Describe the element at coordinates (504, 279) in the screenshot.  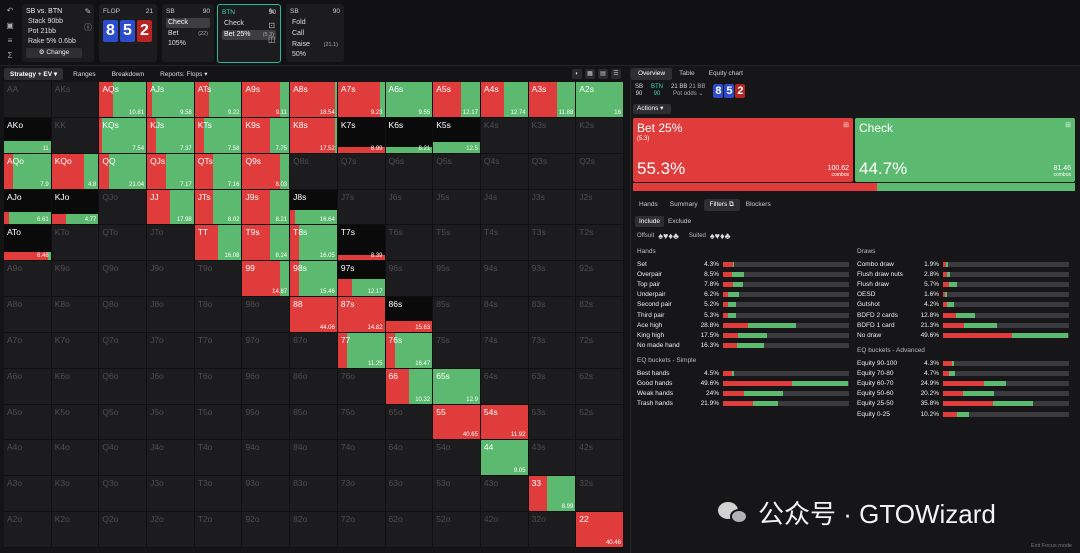
I see `hand-cell-94s: 94s` at that location.